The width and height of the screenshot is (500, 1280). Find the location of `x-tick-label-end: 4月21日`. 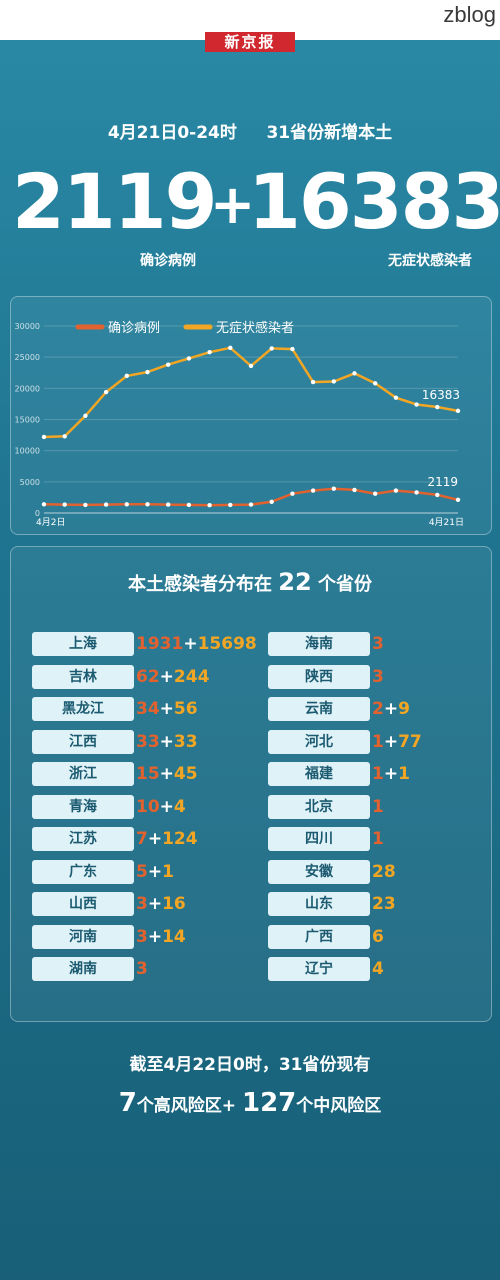

x-tick-label-end: 4月21日 is located at coordinates (446, 522).